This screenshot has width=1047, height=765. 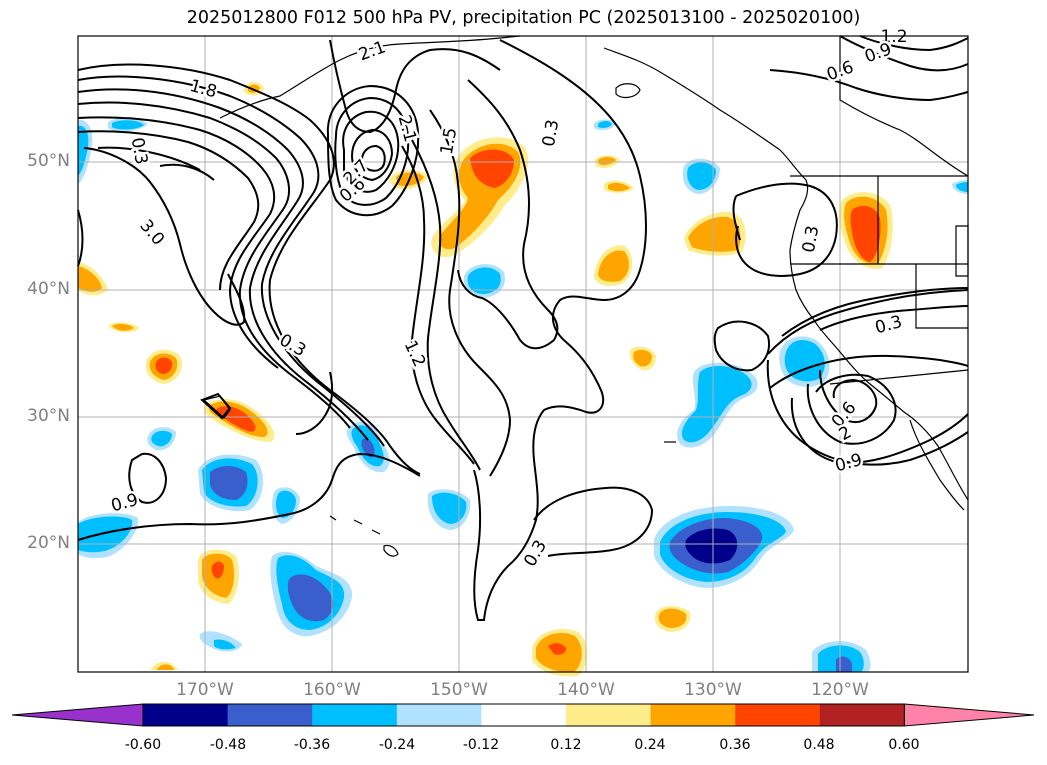 What do you see at coordinates (735, 745) in the screenshot?
I see `colorbar-tick-label: 0.36` at bounding box center [735, 745].